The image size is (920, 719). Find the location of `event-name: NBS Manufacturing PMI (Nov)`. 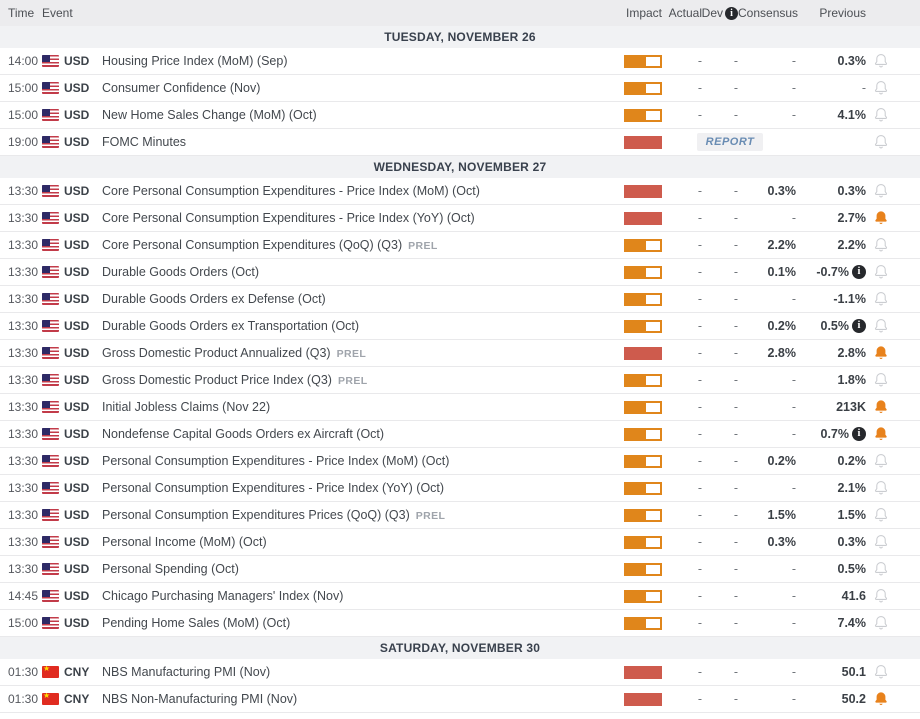

event-name: NBS Manufacturing PMI (Nov) is located at coordinates (363, 672).